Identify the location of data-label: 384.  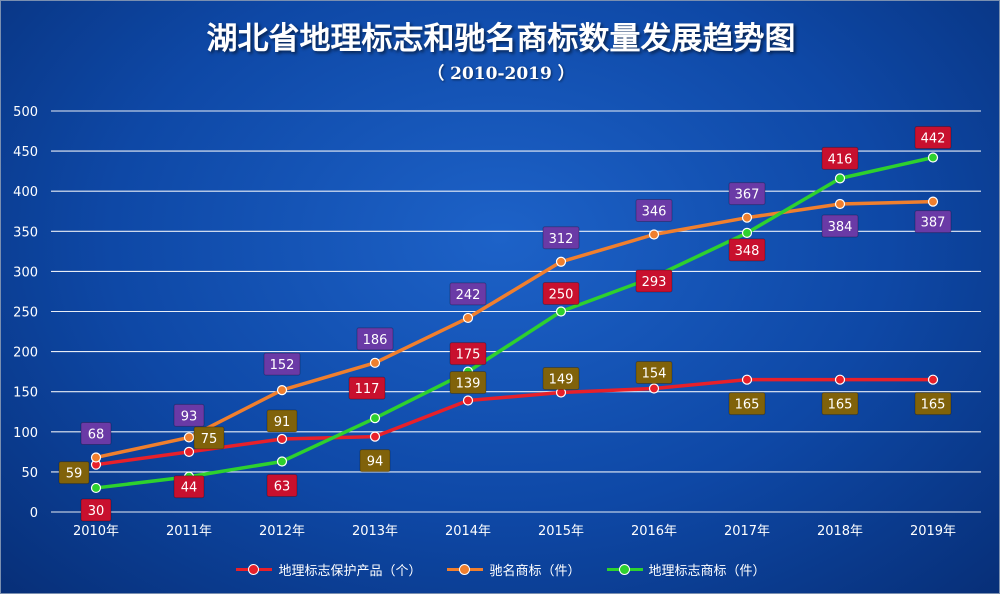
(840, 227).